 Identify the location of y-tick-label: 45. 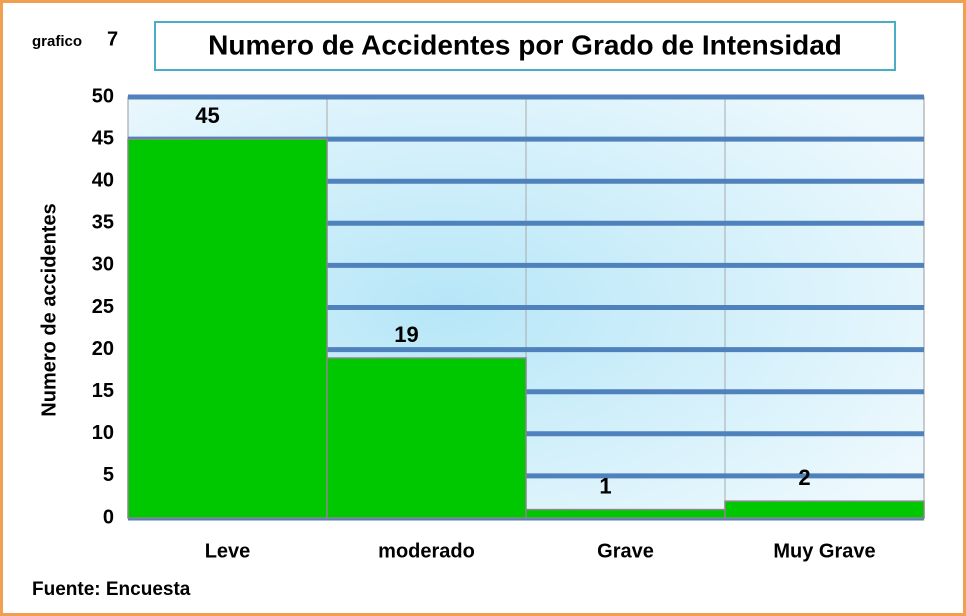
(103, 138).